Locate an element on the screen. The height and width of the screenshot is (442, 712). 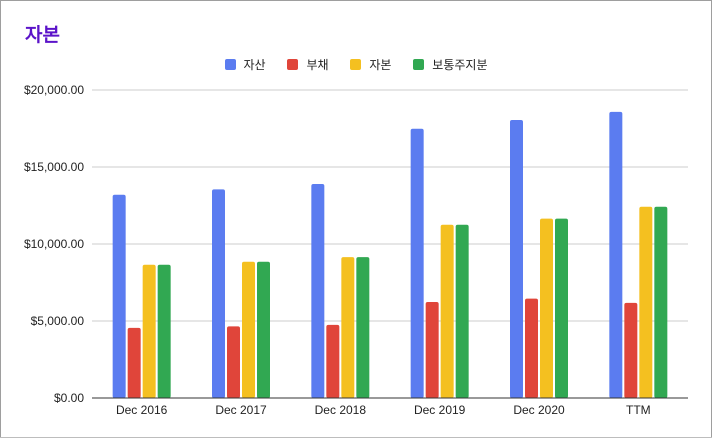
legend-item-liabilities: 부채 is located at coordinates (308, 64).